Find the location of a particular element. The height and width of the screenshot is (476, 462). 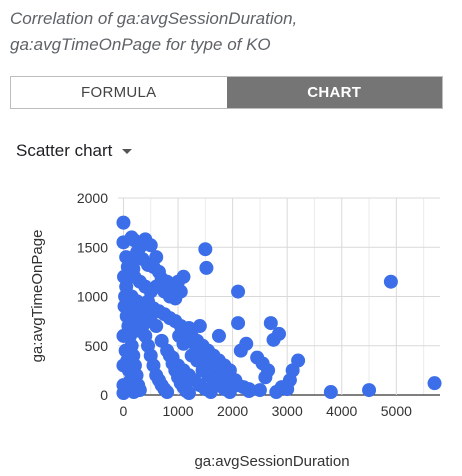

chart-type-dropdown: Scatter chart is located at coordinates (74, 151).